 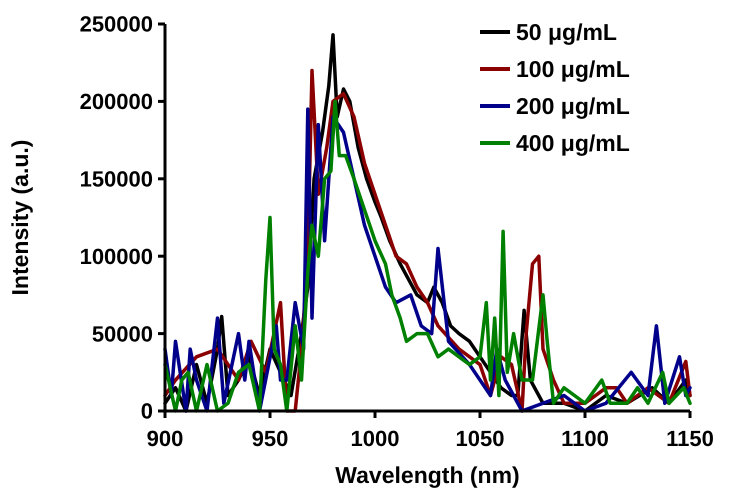 I want to click on x-axis-title: Wavelength (nm), so click(x=427, y=475).